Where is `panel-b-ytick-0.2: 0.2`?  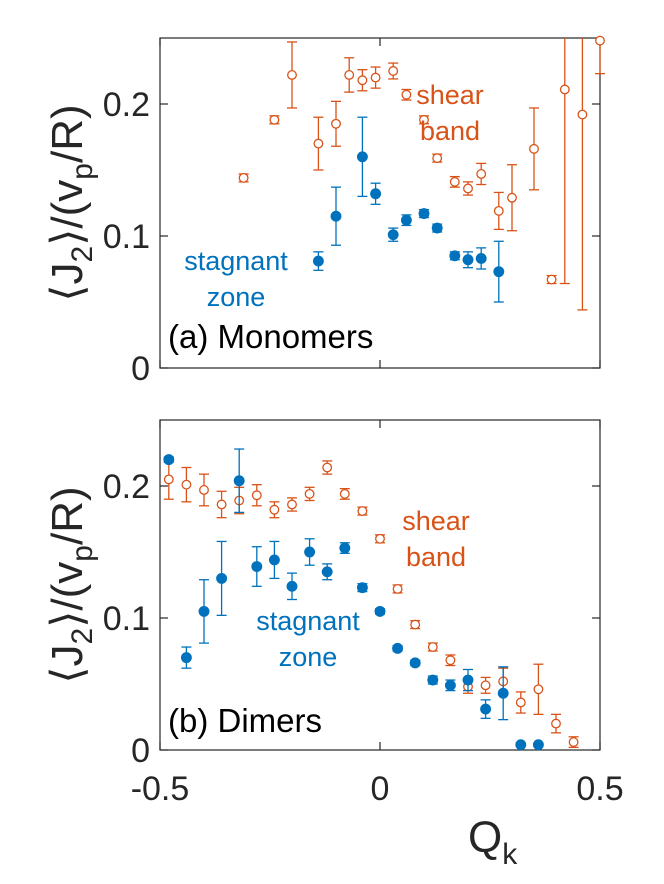 panel-b-ytick-0.2: 0.2 is located at coordinates (126, 487).